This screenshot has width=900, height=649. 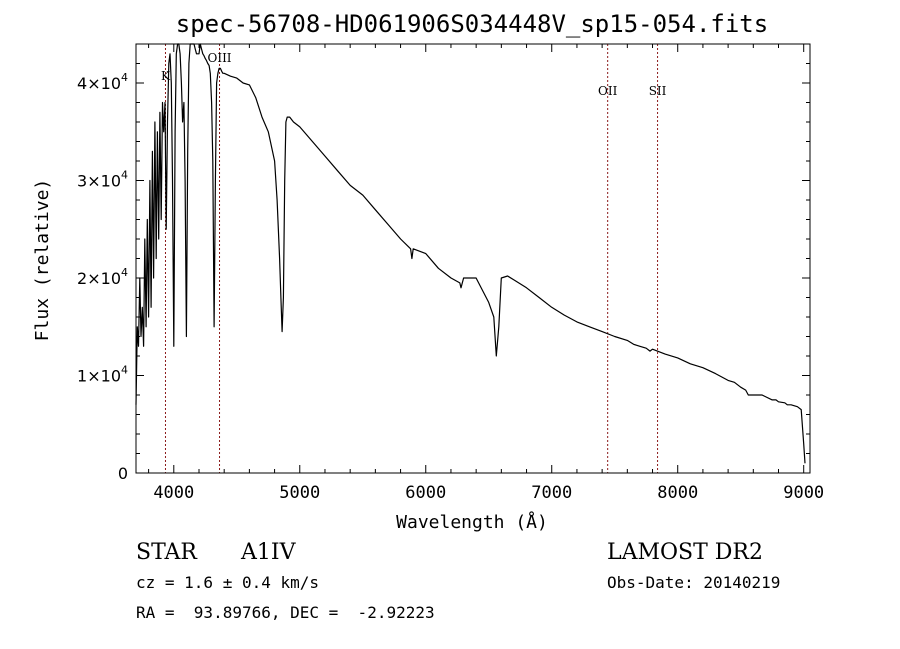 What do you see at coordinates (102, 82) in the screenshot?
I see `y-tick-label: 4×10⁴` at bounding box center [102, 82].